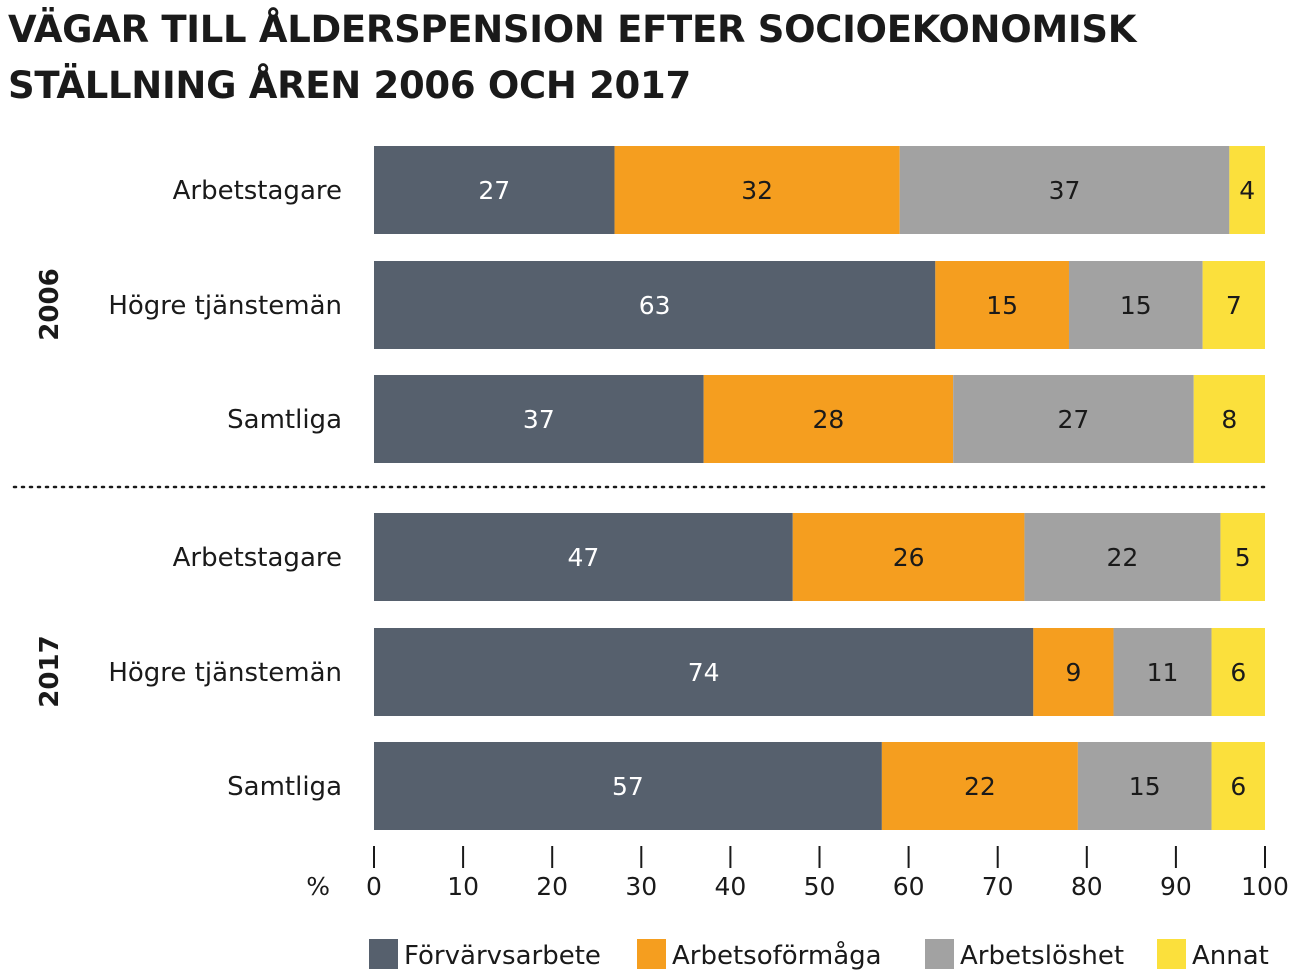  I want to click on data-label-forvarvsarbete-arbetstagare-2006: 27, so click(494, 190).